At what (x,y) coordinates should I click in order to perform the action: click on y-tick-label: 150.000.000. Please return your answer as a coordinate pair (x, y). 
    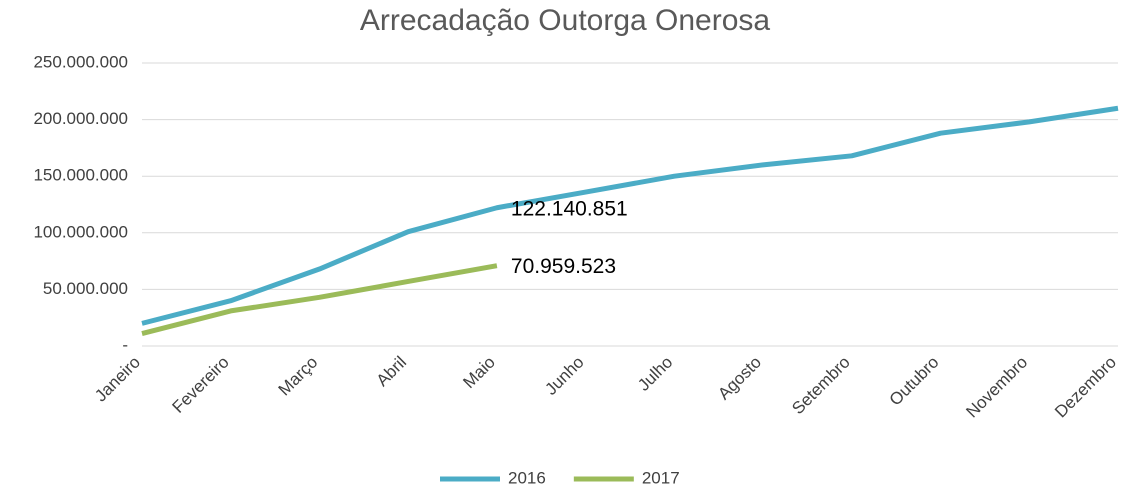
    Looking at the image, I should click on (80, 175).